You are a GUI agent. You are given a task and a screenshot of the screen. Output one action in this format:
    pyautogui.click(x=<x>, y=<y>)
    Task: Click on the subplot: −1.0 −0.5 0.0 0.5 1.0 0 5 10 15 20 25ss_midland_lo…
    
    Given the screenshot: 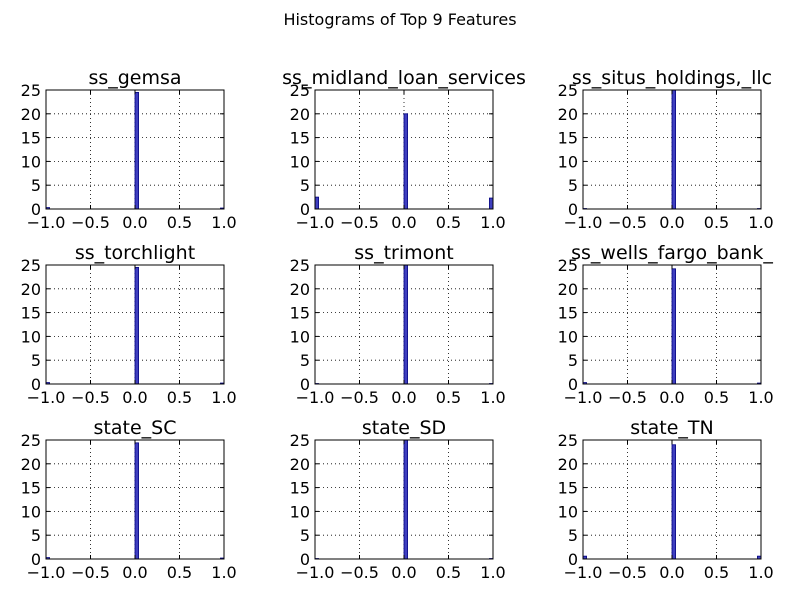 What is the action you would take?
    pyautogui.click(x=404, y=149)
    